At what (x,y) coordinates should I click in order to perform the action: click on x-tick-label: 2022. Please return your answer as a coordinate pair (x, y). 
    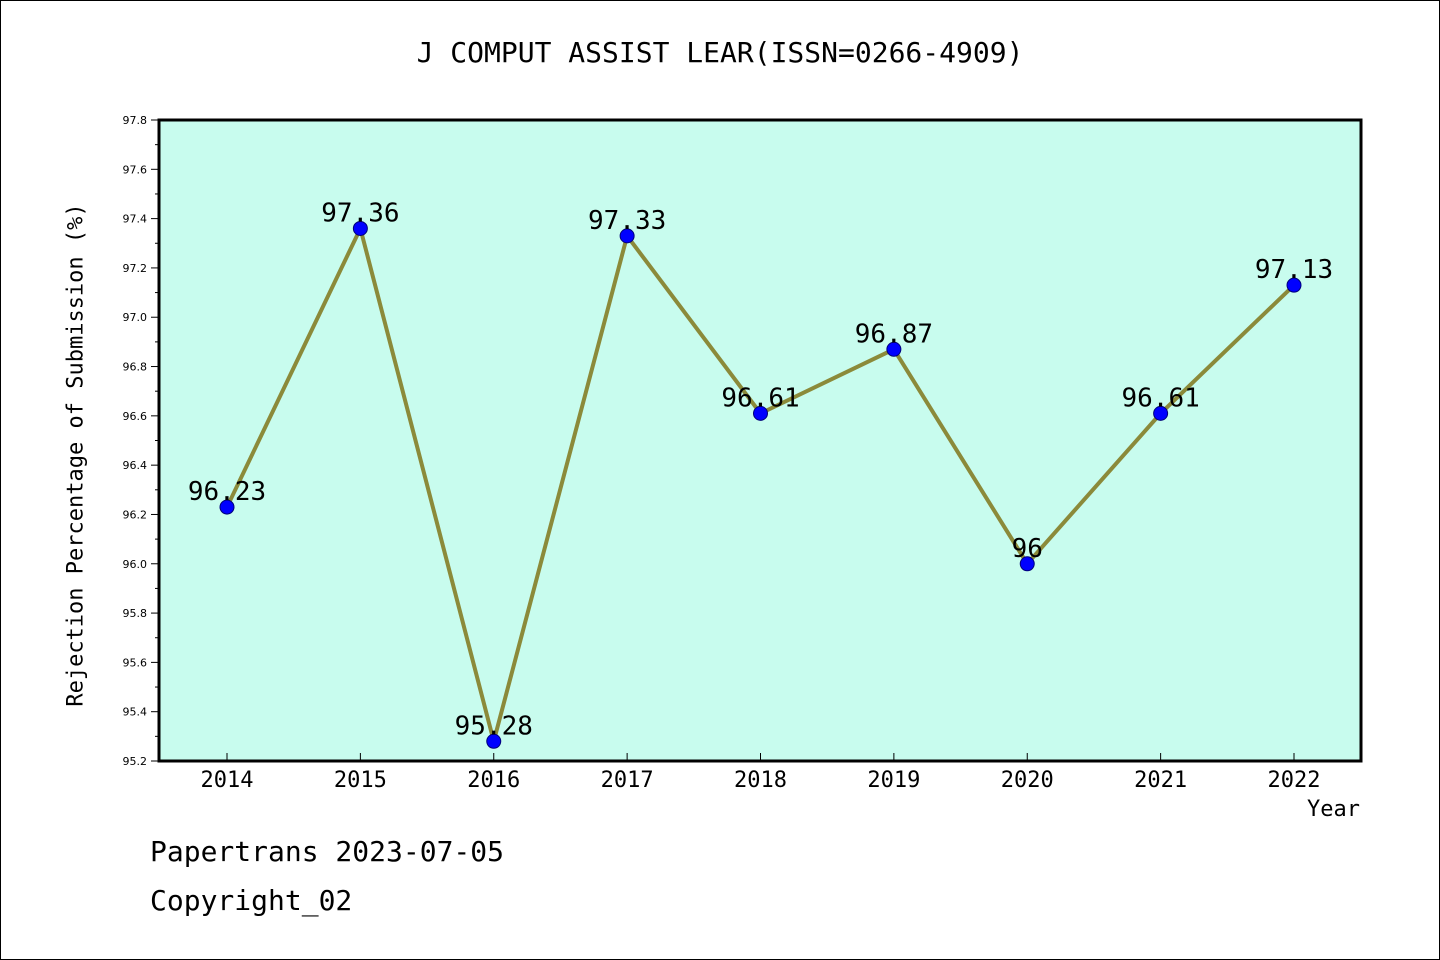
    Looking at the image, I should click on (1294, 780).